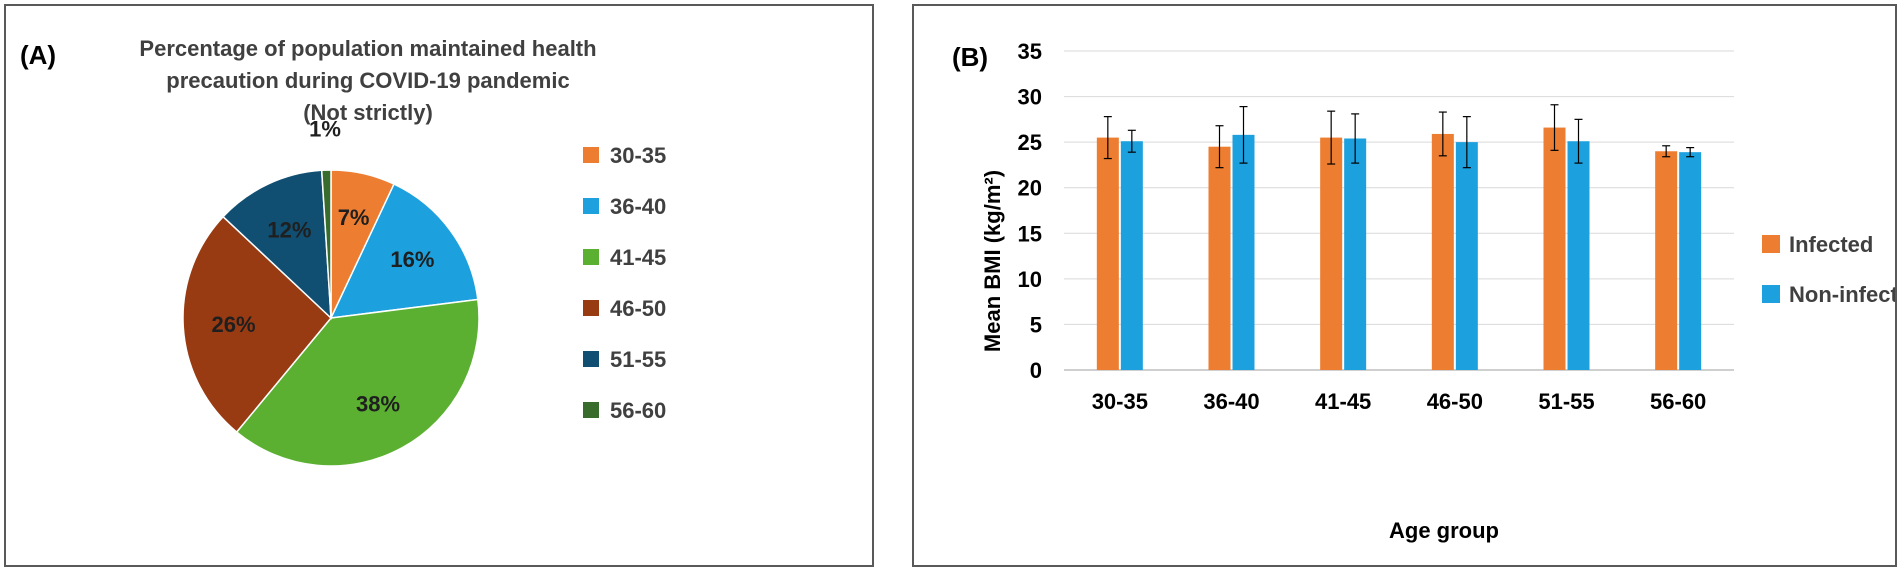  Describe the element at coordinates (992, 261) in the screenshot. I see `y-axis-label: Mean BMI (kg/m²)` at that location.